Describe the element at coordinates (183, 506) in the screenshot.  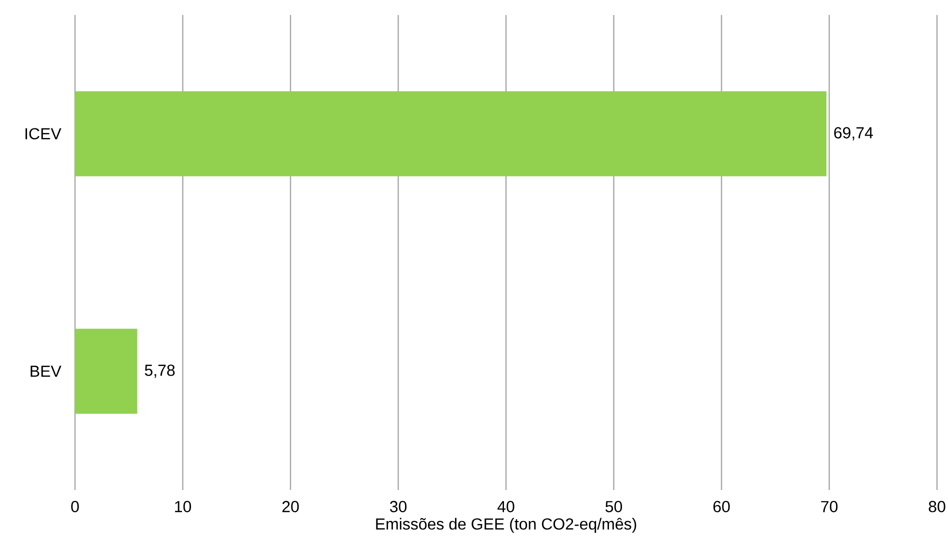
I see `x-tick-label: 10` at that location.